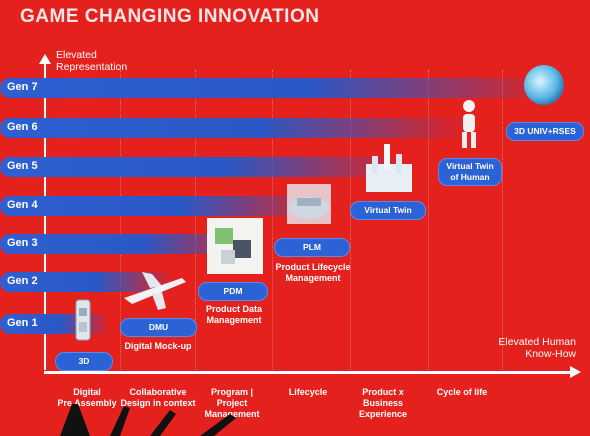  Describe the element at coordinates (389, 168) in the screenshot. I see `virtual-twin-city-illustration` at that location.